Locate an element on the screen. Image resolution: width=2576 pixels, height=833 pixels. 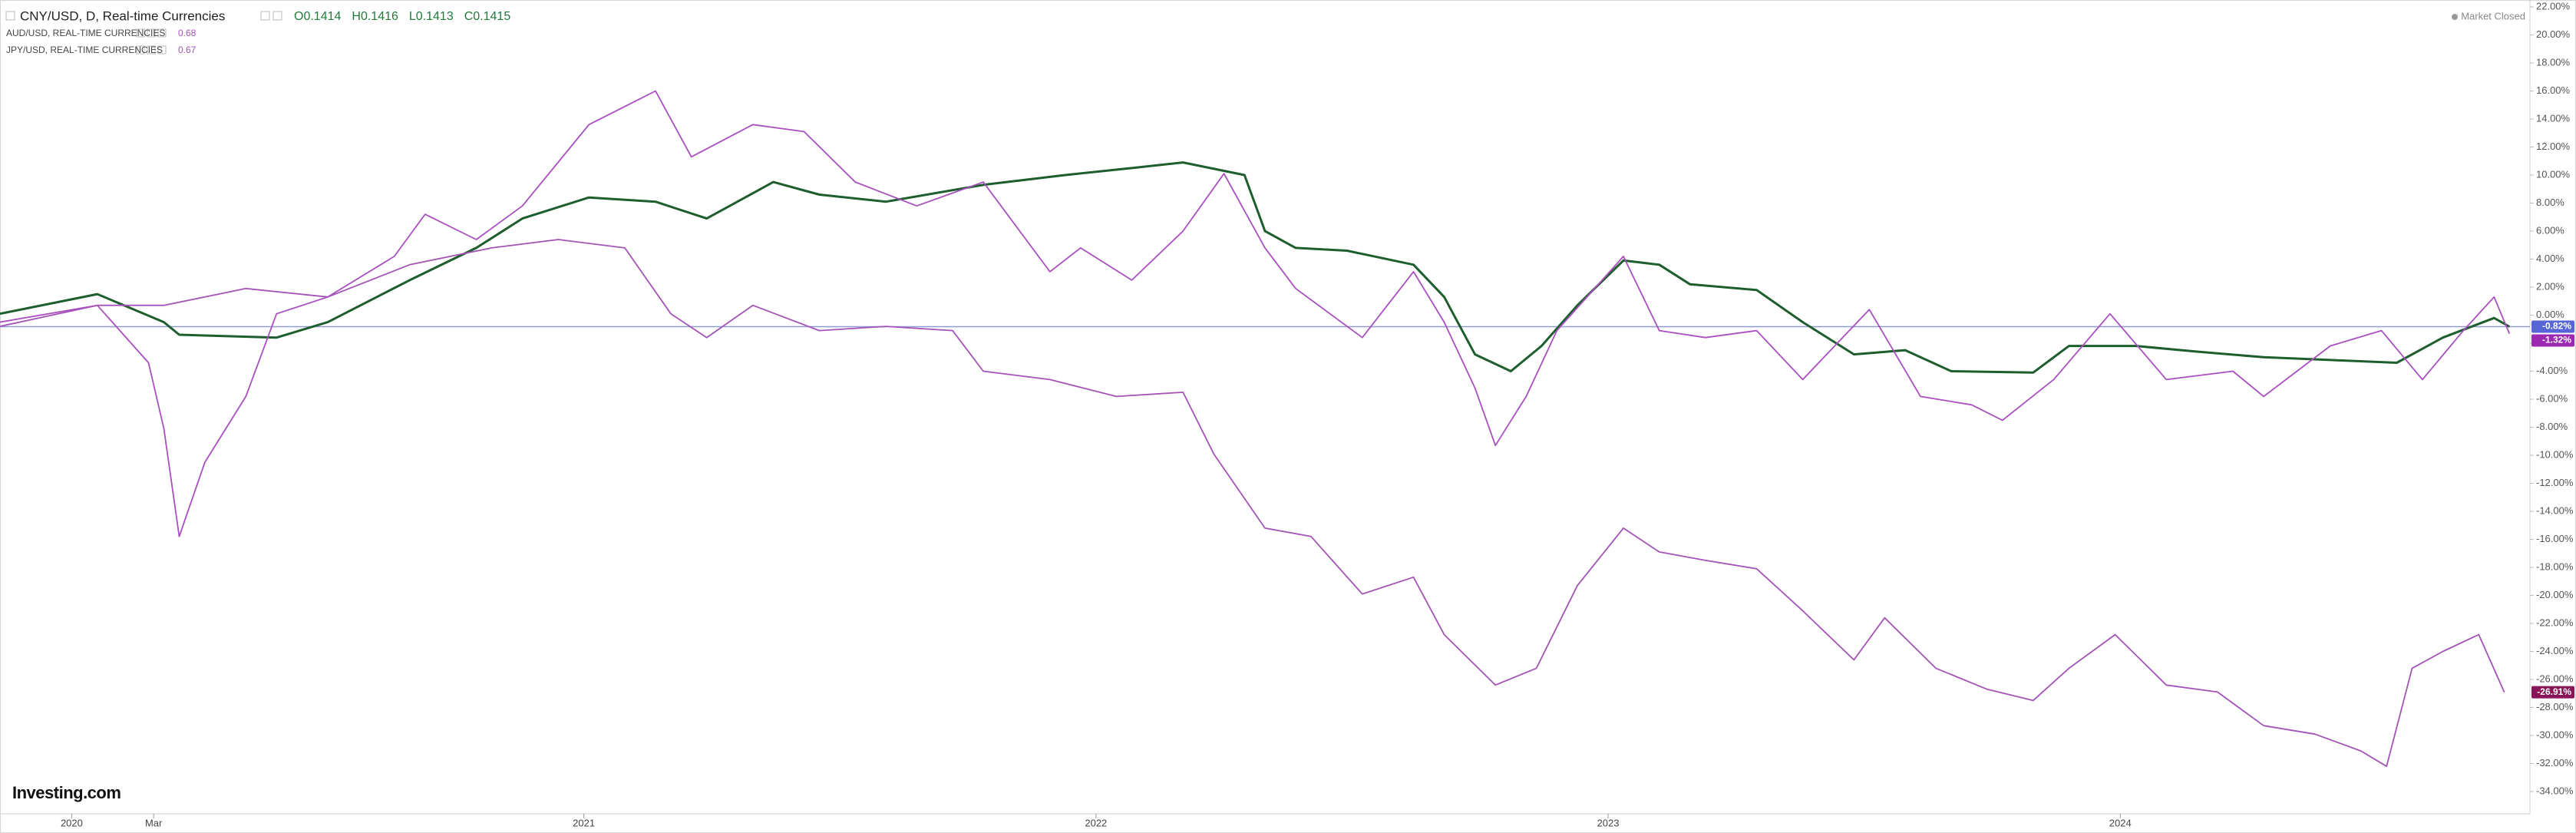
series-title: CNY/USD, D, Real-time Currencies is located at coordinates (122, 15).